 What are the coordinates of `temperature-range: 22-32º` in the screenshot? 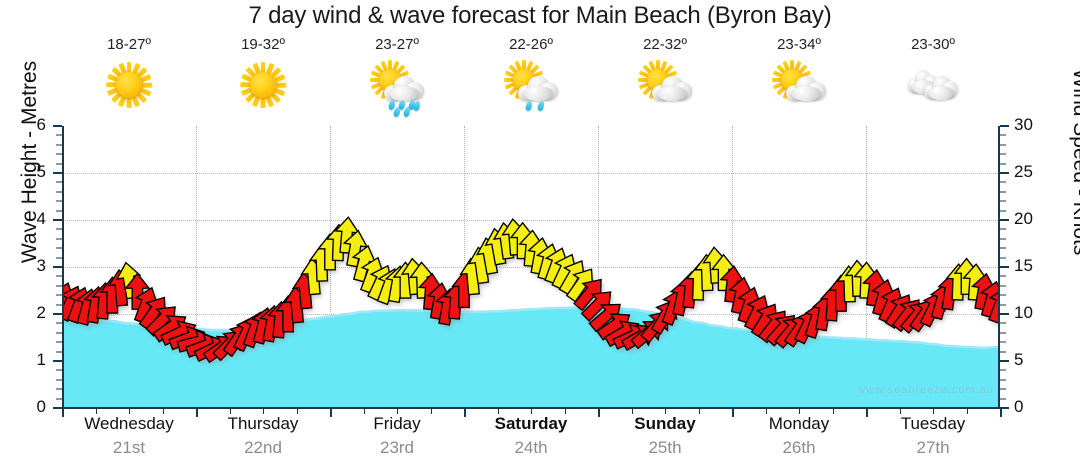 It's located at (665, 44).